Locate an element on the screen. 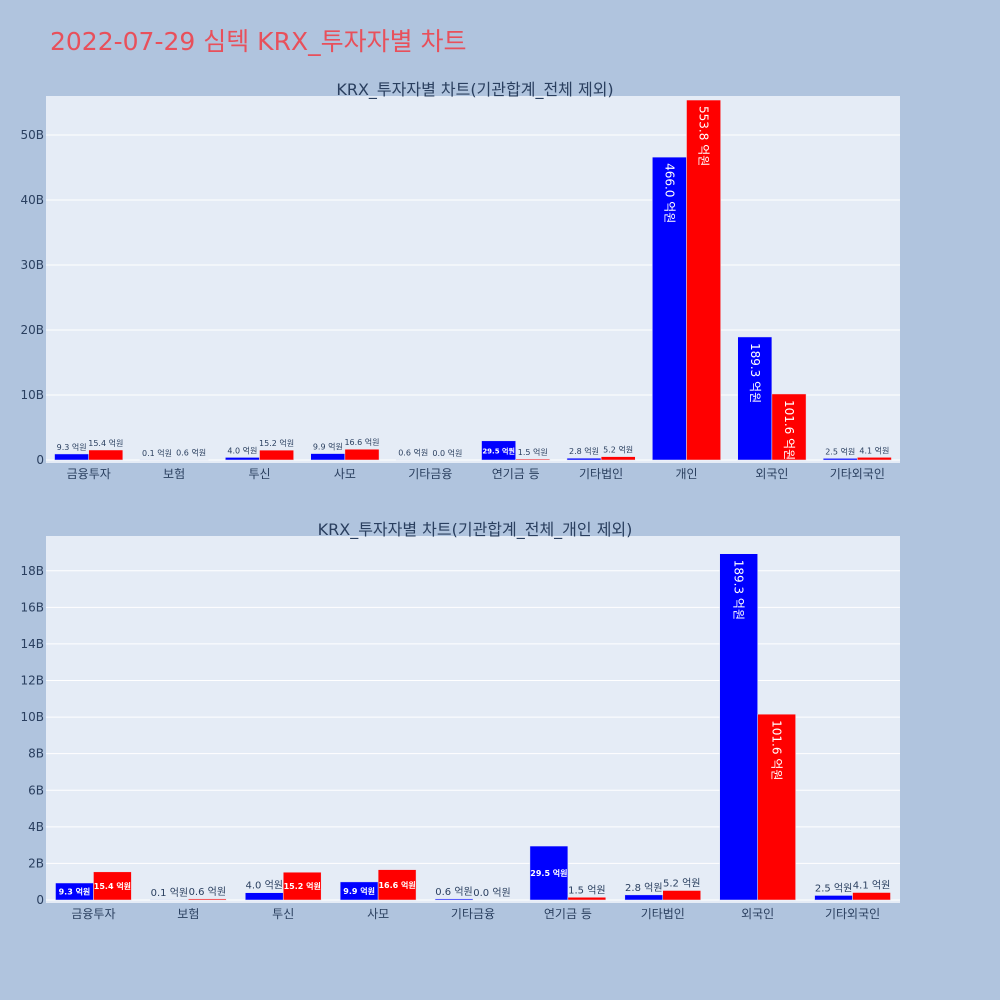  x-tick-label: 연기금 등 is located at coordinates (568, 914).